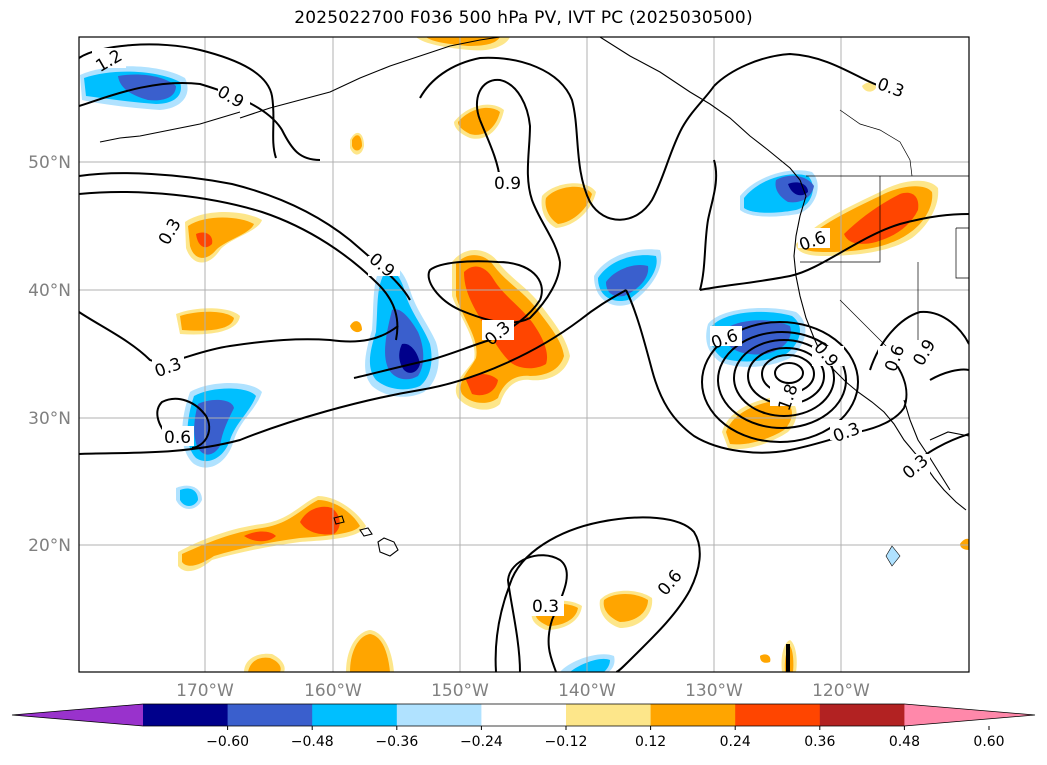  Describe the element at coordinates (339, 520) in the screenshot. I see `island-oahu` at that location.